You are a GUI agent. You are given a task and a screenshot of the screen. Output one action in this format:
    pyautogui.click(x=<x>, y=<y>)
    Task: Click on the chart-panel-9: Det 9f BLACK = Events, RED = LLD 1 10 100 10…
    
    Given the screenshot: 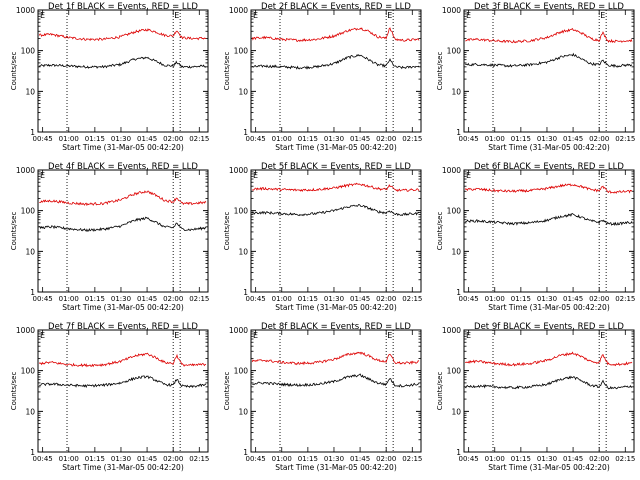 What is the action you would take?
    pyautogui.click(x=535, y=397)
    